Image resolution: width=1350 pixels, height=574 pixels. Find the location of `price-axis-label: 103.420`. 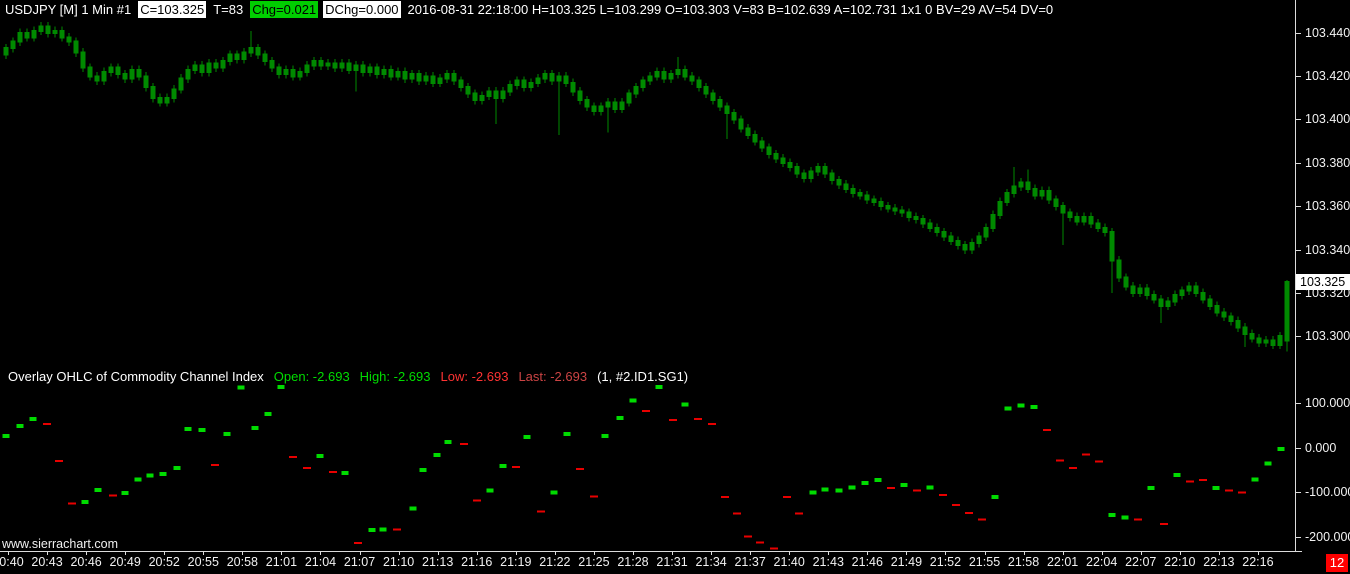

price-axis-label: 103.420 is located at coordinates (1327, 76).